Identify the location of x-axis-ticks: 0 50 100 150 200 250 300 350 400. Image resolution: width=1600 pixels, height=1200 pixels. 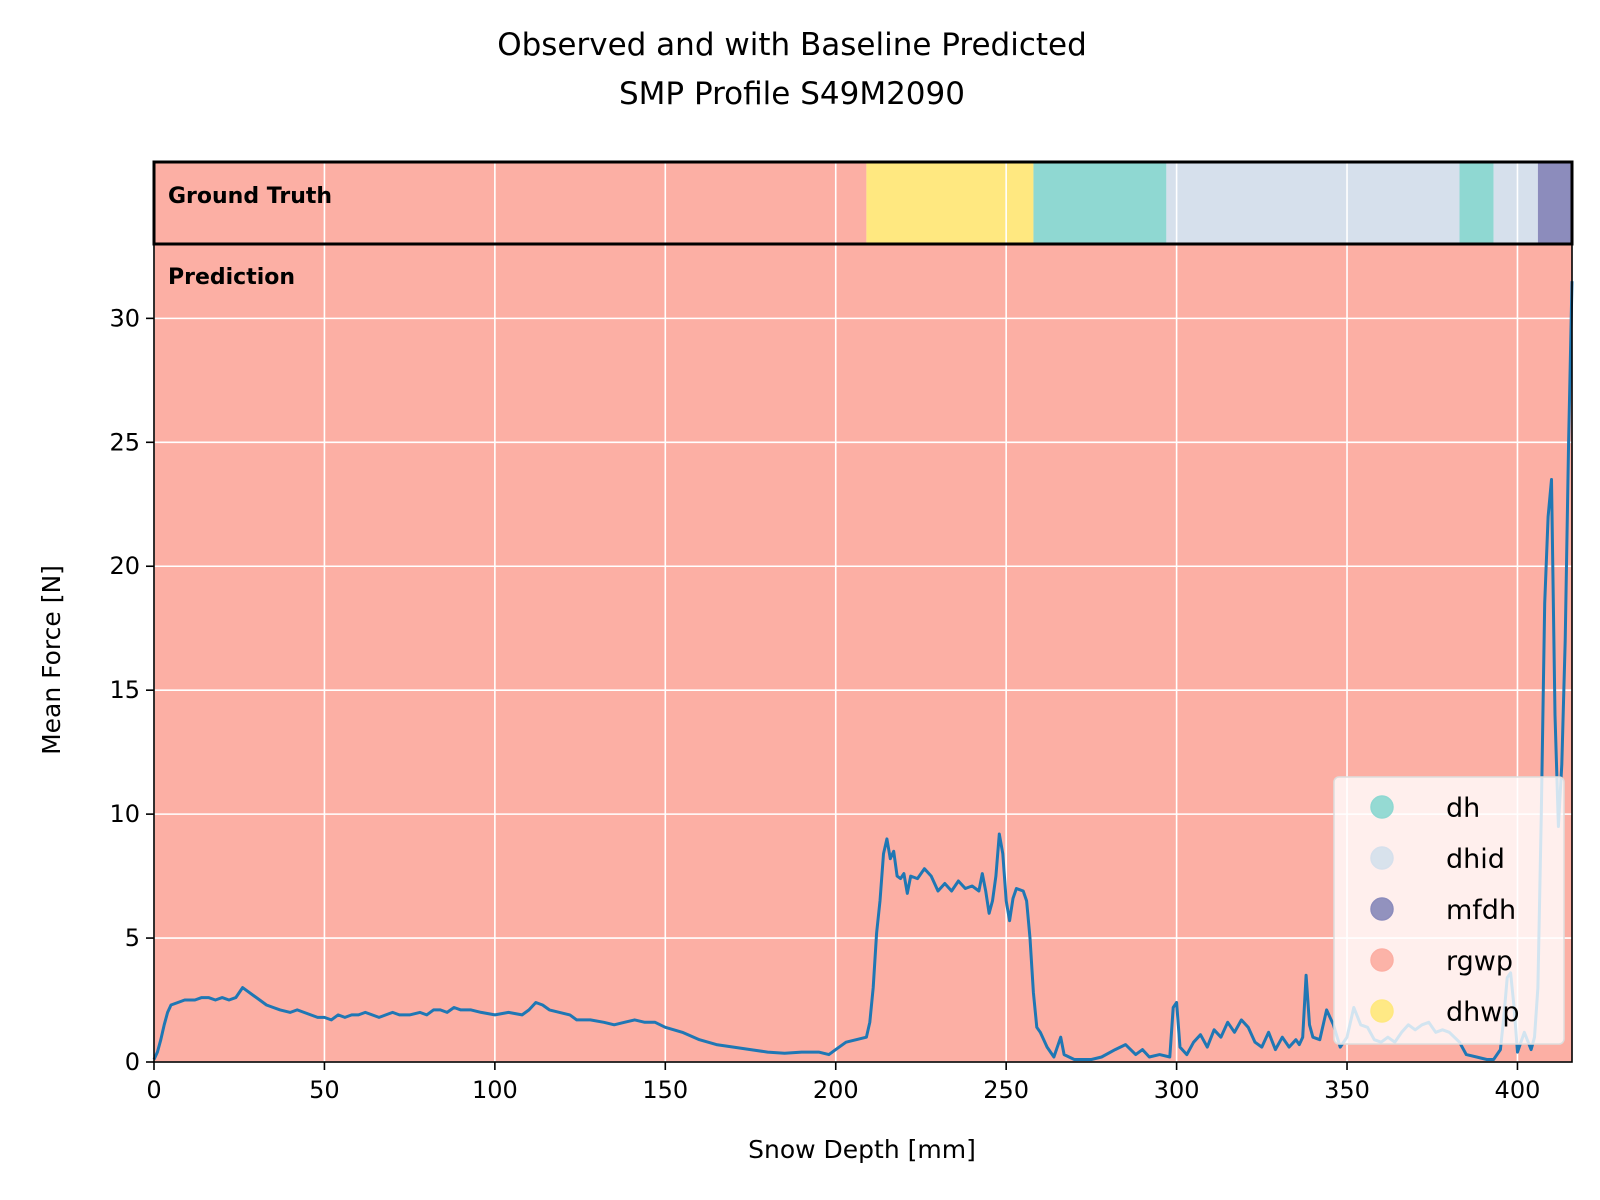
(843, 1083).